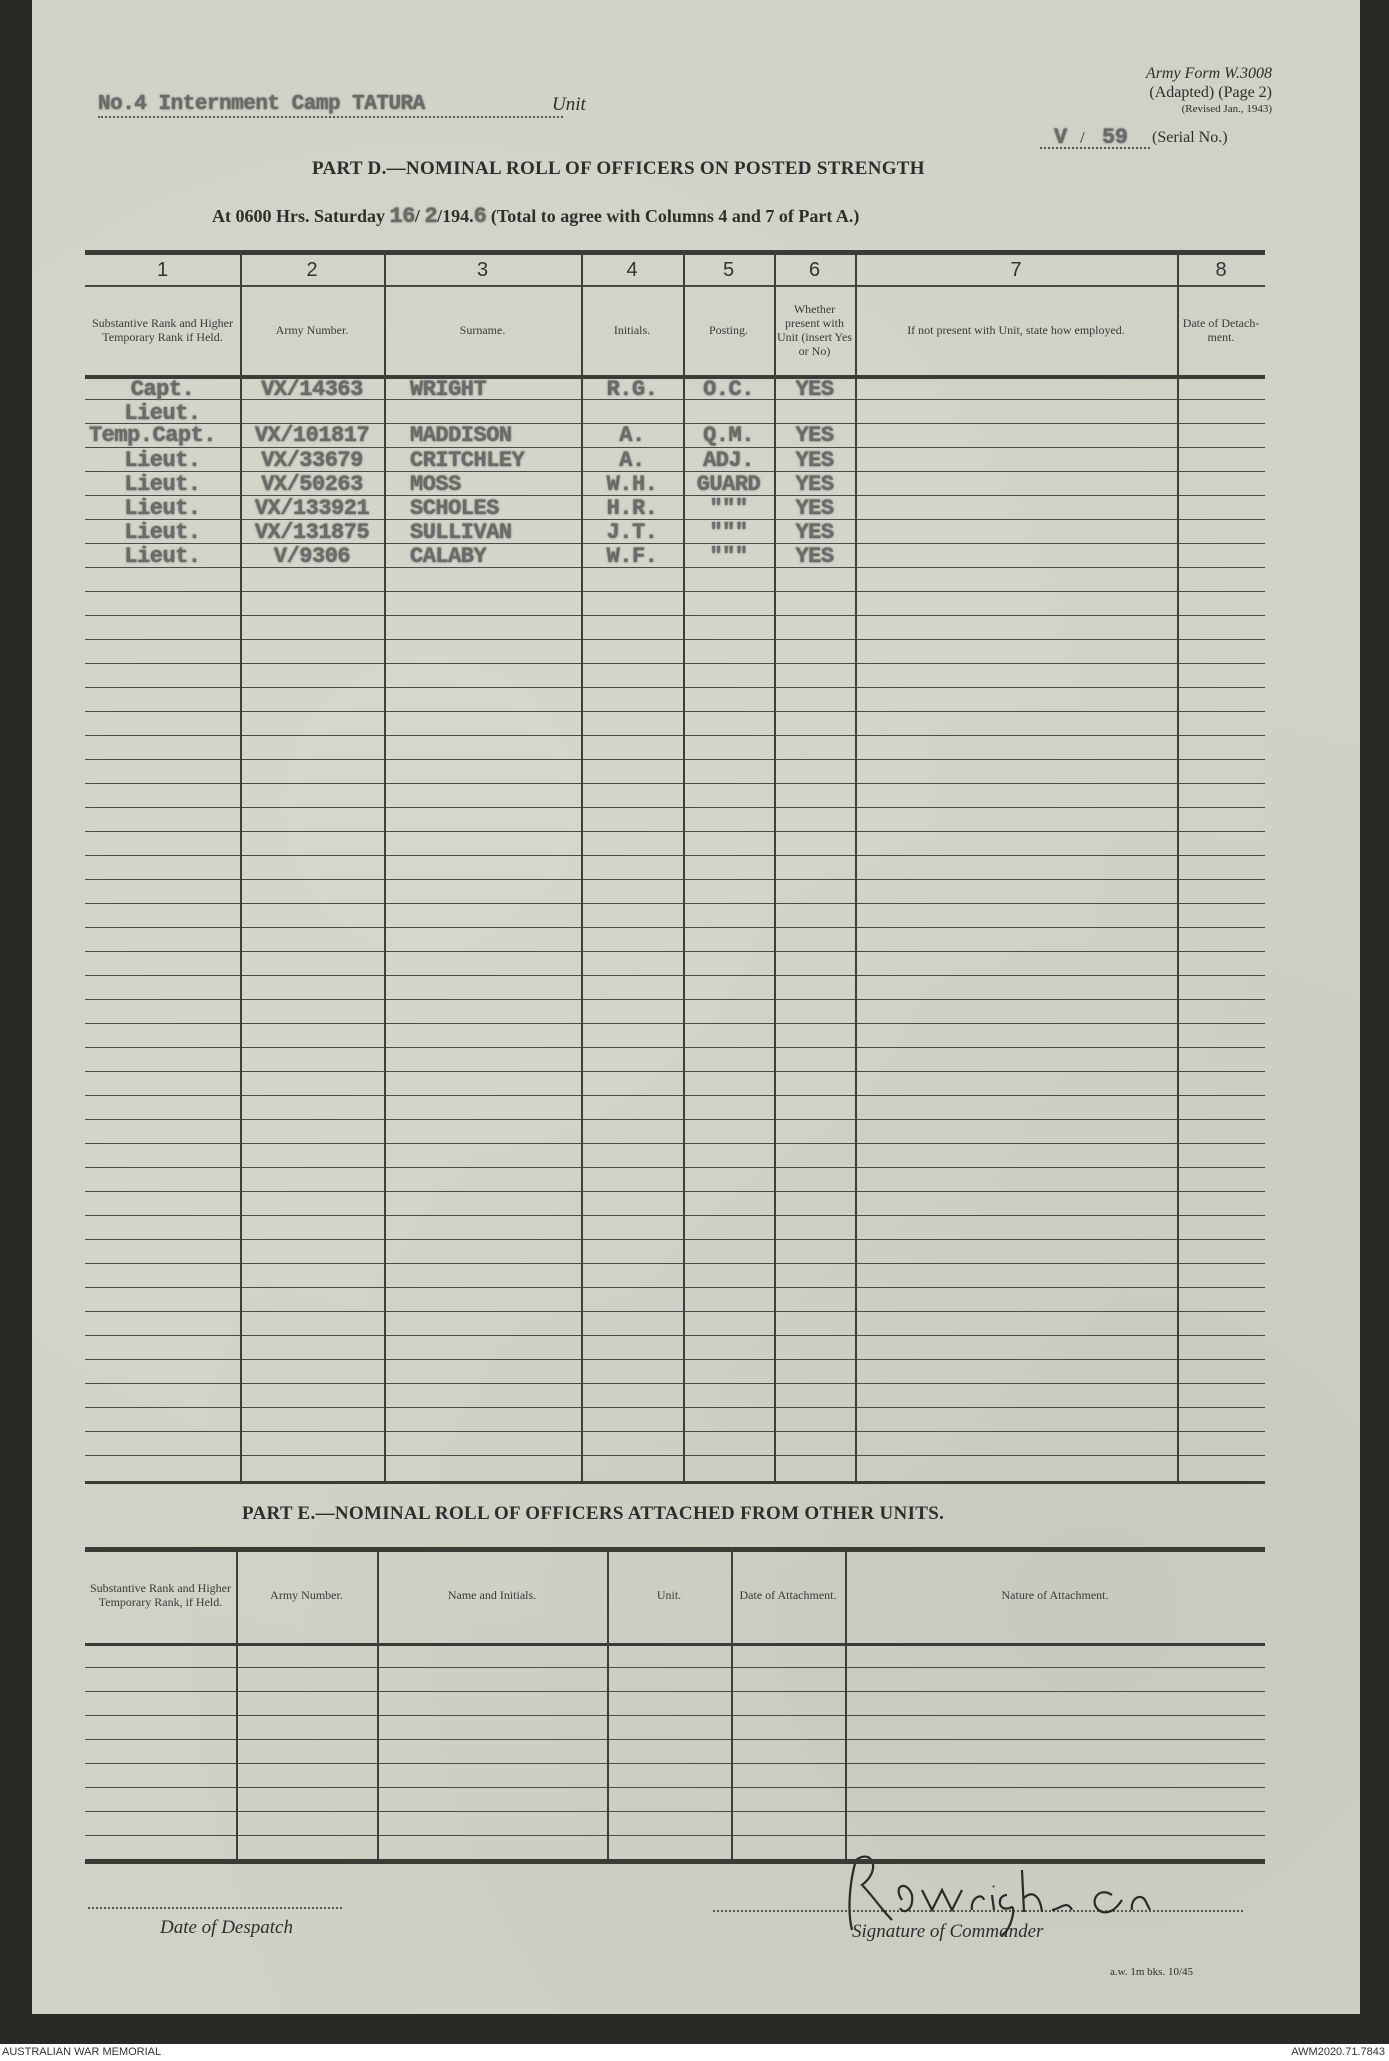  Describe the element at coordinates (467, 460) in the screenshot. I see `entry-surname: CRITCHLEY` at that location.